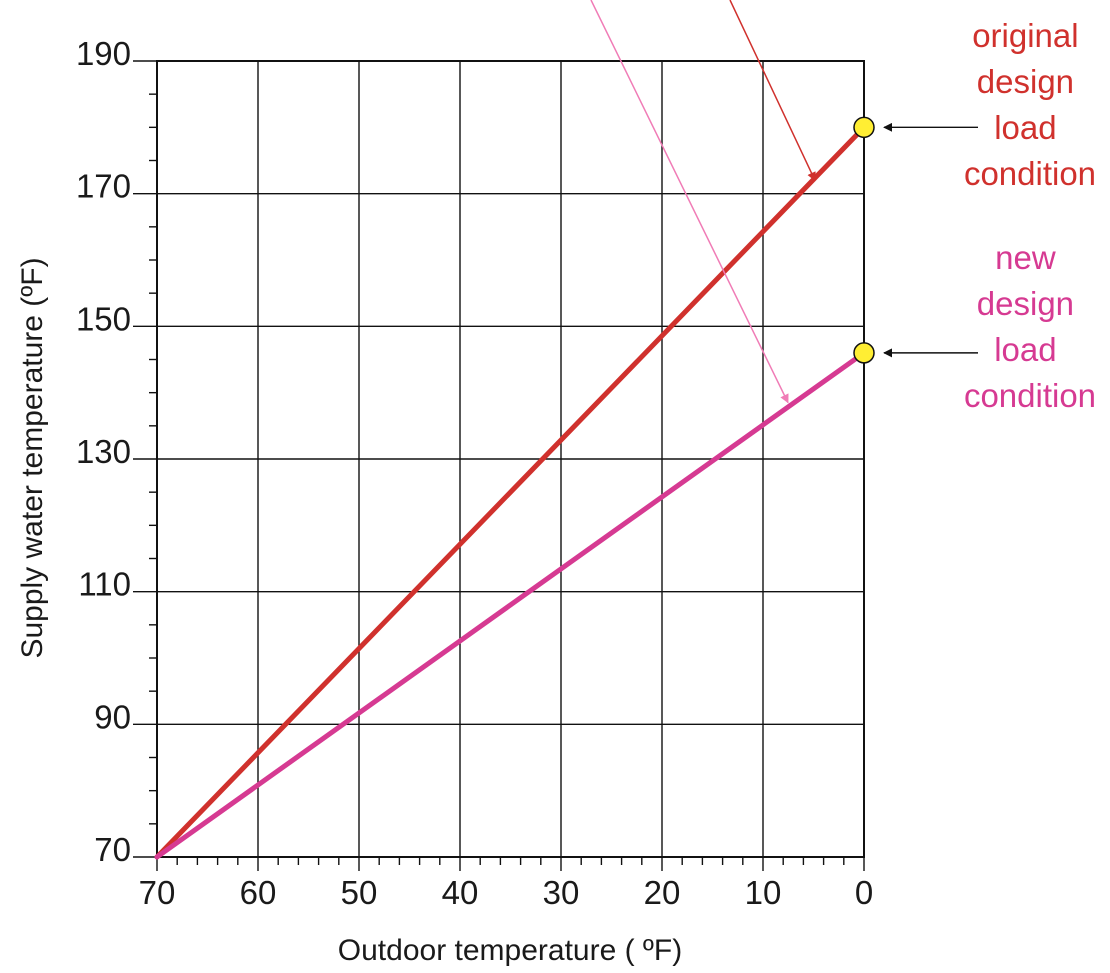 The height and width of the screenshot is (973, 1110). What do you see at coordinates (1025, 349) in the screenshot?
I see `annotation-new-line-3: load` at bounding box center [1025, 349].